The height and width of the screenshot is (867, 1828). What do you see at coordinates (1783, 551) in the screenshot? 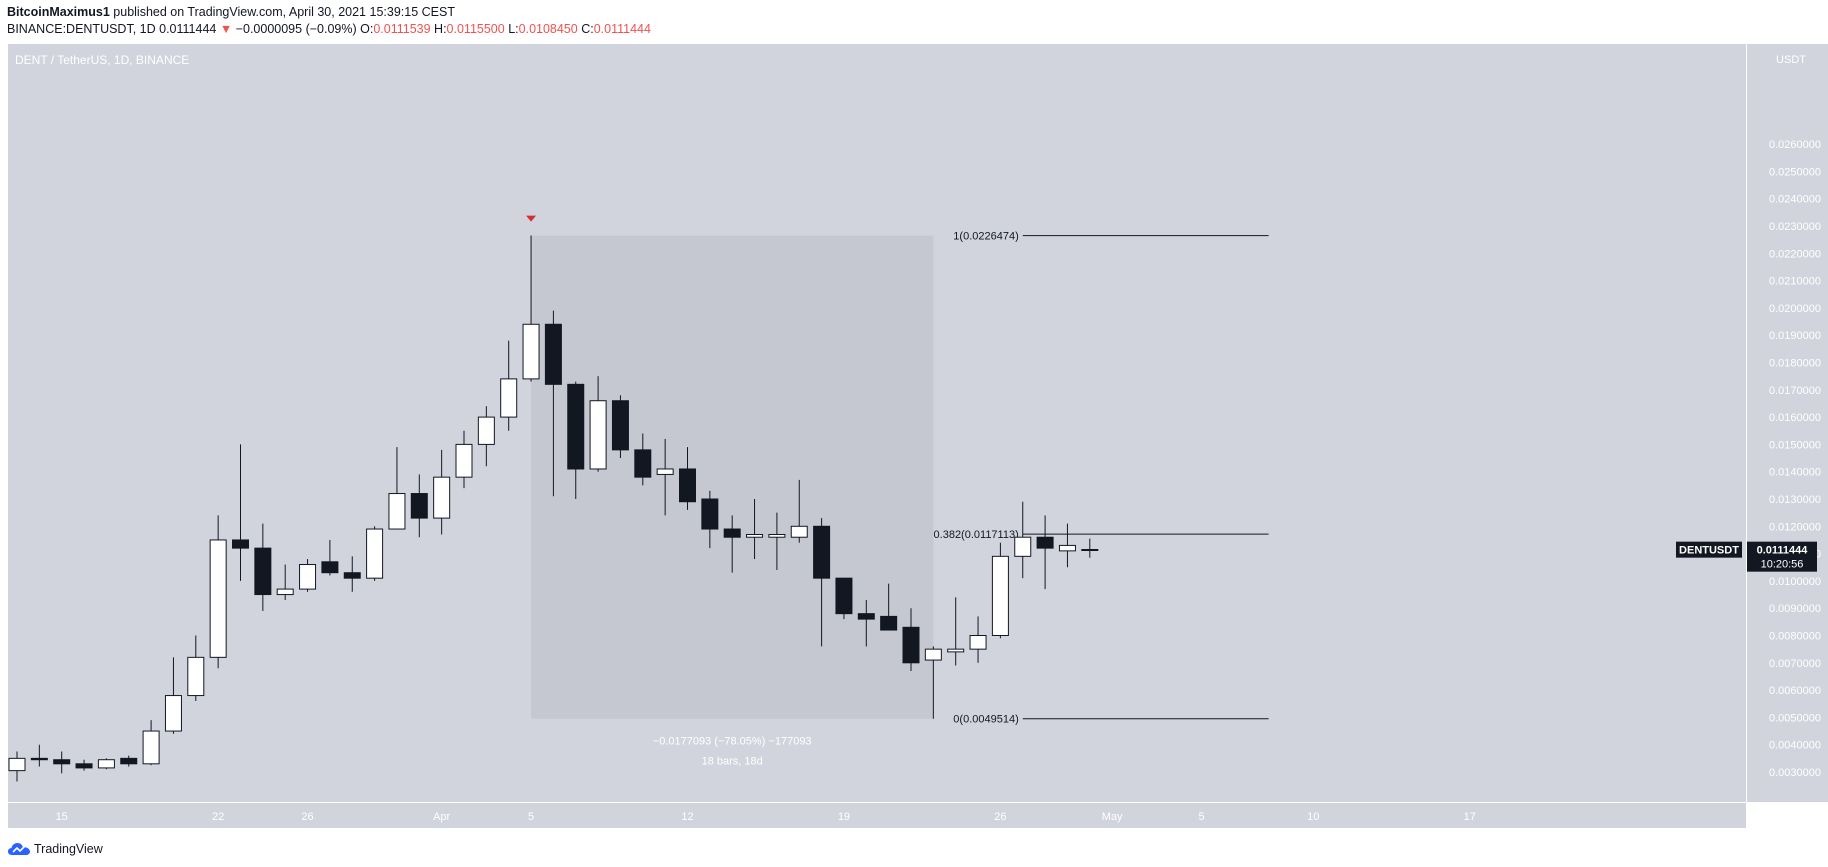
I see `price-tag-value: 0.0111444` at bounding box center [1783, 551].